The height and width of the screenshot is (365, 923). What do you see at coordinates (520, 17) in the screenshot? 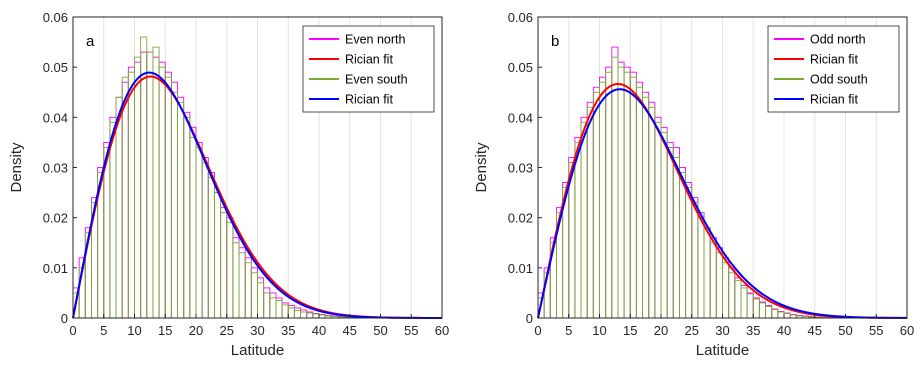
I see `y-tick-label: 0.06` at bounding box center [520, 17].